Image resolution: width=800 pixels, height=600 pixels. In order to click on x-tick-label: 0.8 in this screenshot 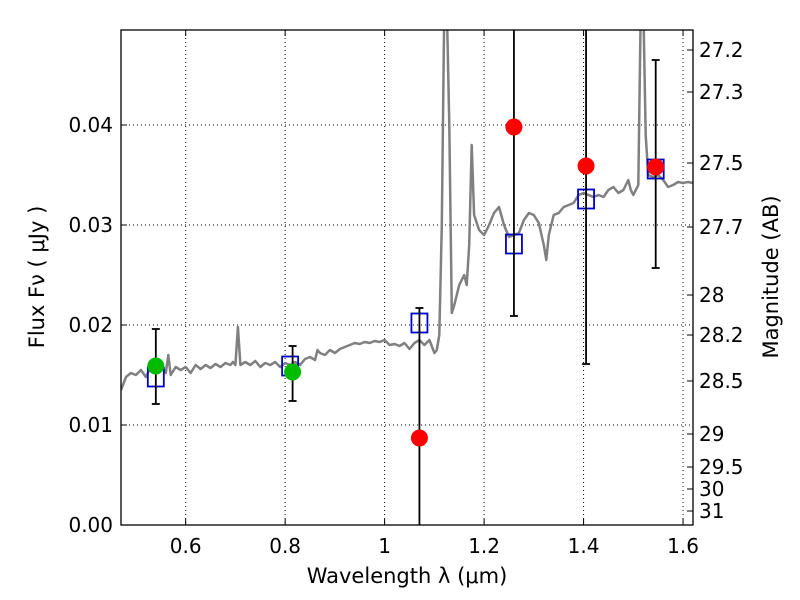, I will do `click(285, 546)`.